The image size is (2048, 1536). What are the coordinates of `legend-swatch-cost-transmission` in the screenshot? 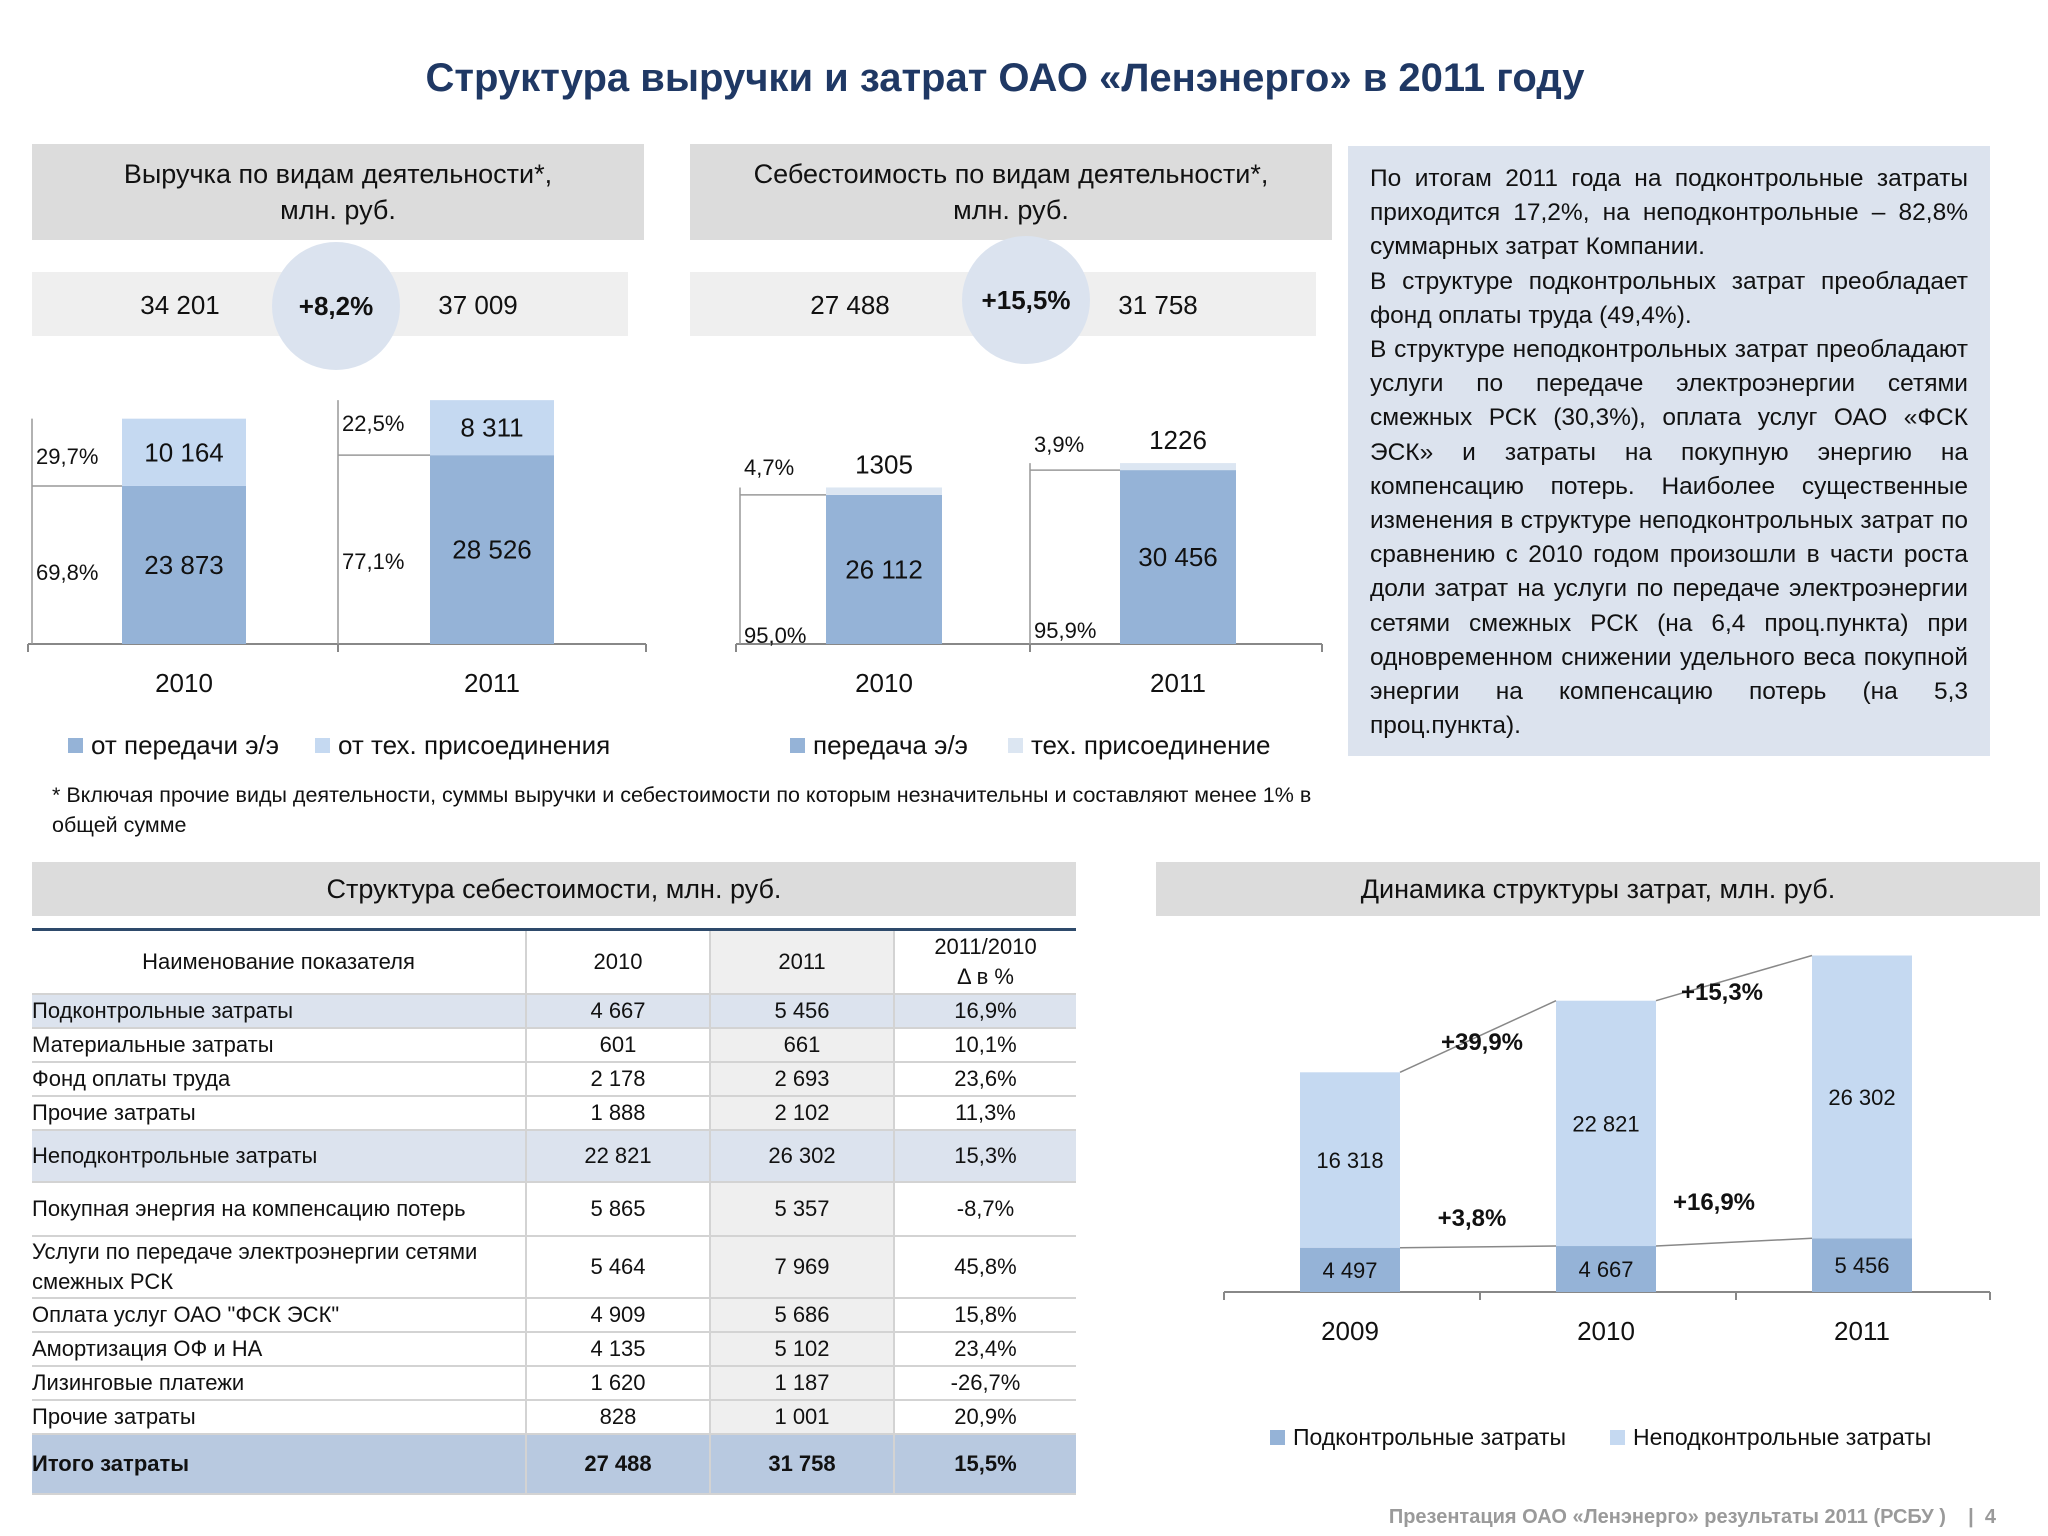 It's located at (797, 745).